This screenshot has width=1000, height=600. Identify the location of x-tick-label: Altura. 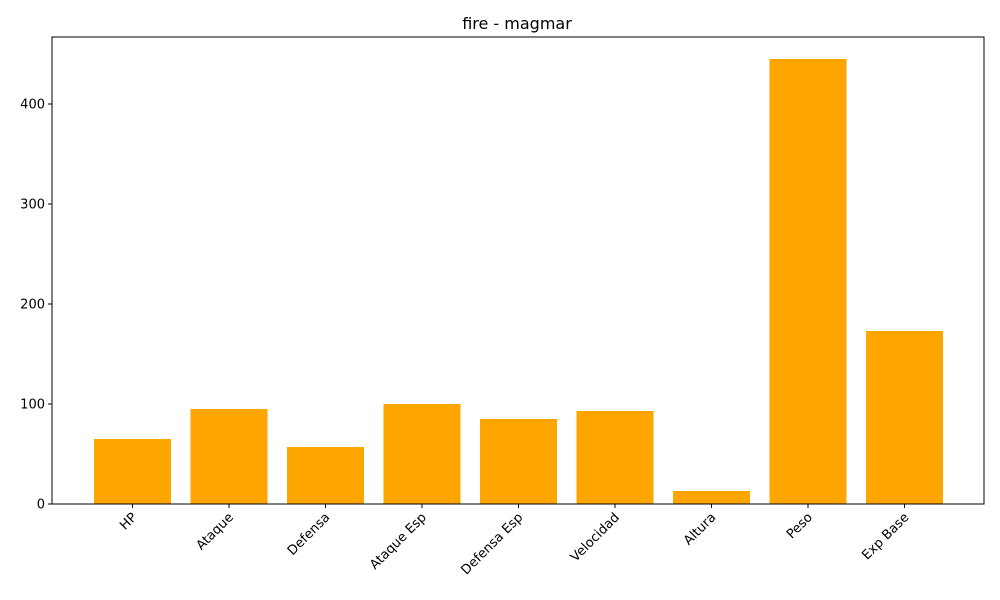
(700, 529).